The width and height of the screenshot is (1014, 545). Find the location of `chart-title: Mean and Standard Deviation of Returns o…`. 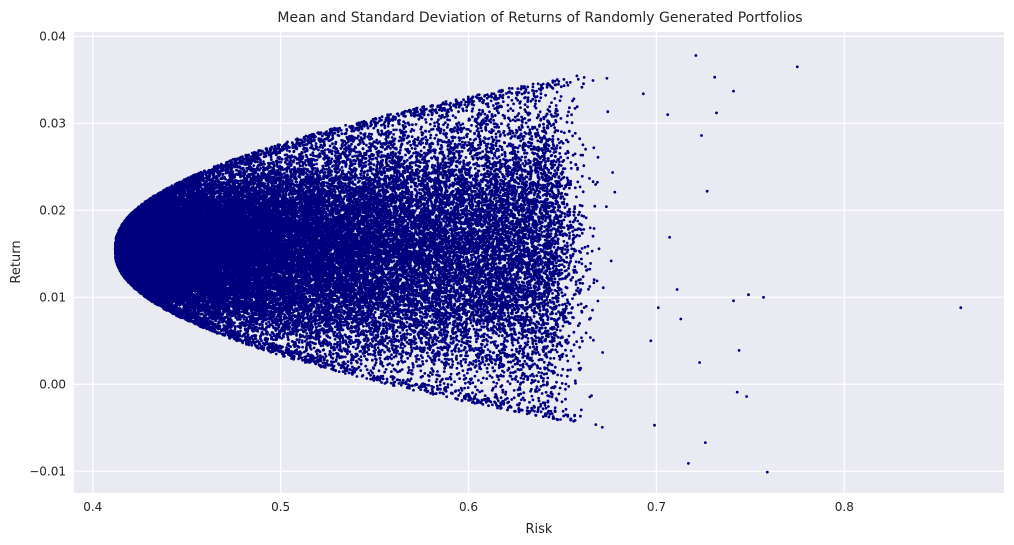

chart-title: Mean and Standard Deviation of Returns o… is located at coordinates (539, 18).